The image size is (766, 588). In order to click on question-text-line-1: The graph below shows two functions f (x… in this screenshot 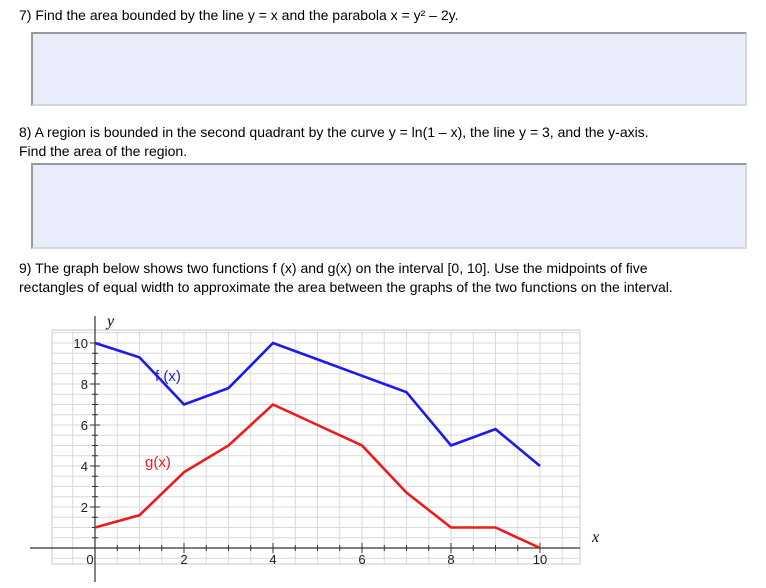, I will do `click(341, 268)`.